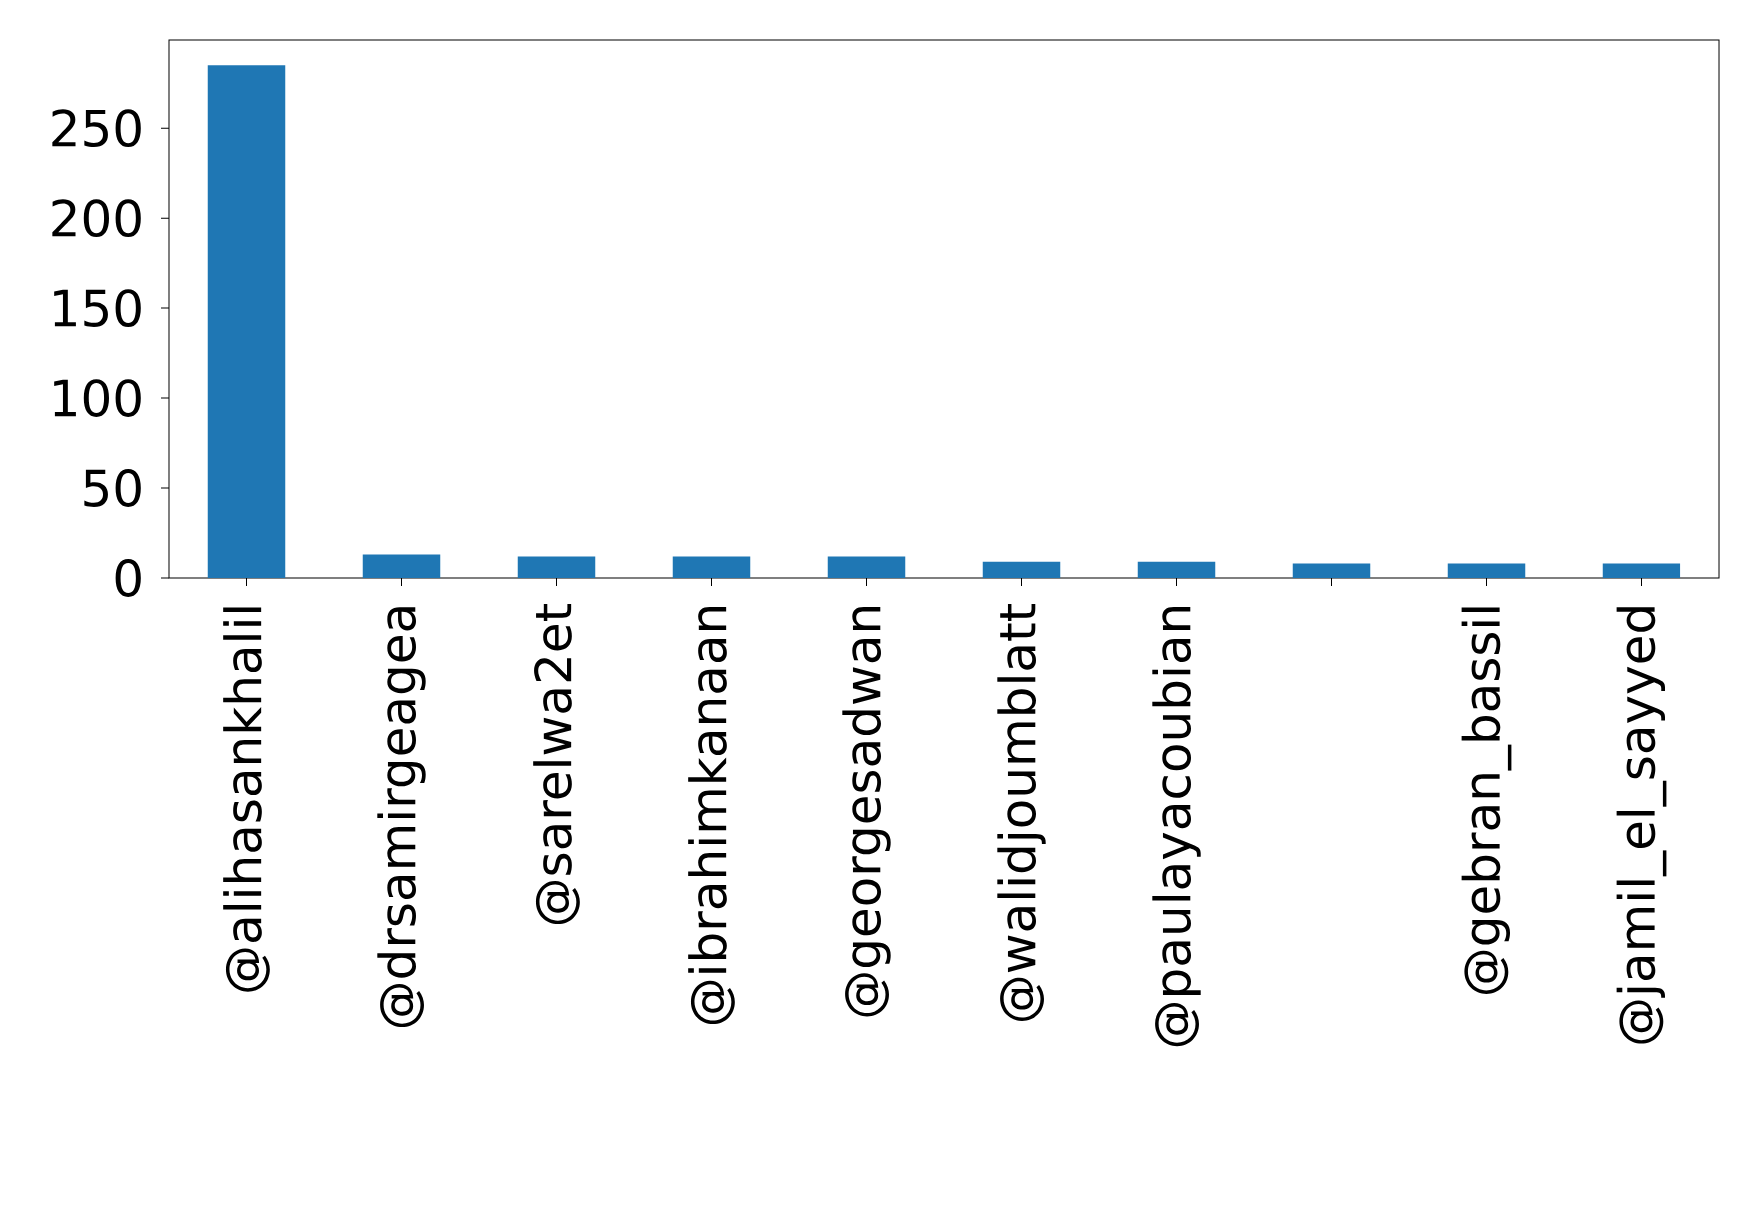 The width and height of the screenshot is (1758, 1226). Describe the element at coordinates (97, 308) in the screenshot. I see `y-tick-label: 150` at that location.